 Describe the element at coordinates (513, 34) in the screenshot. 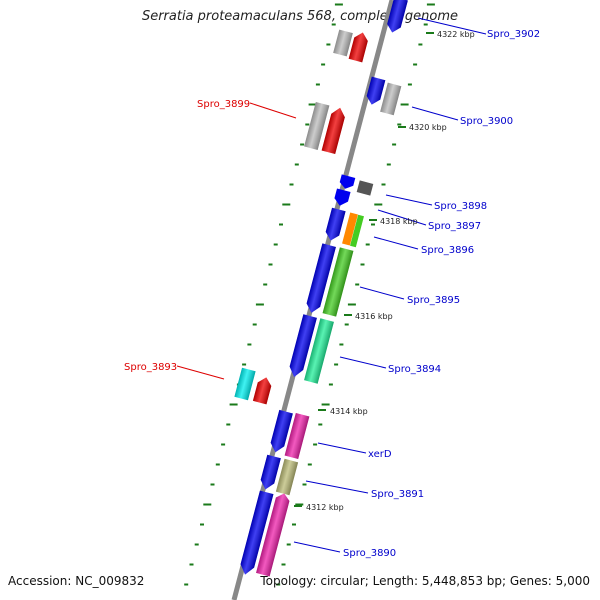

I see `gene-label-spro-3902: Spro_3902` at that location.